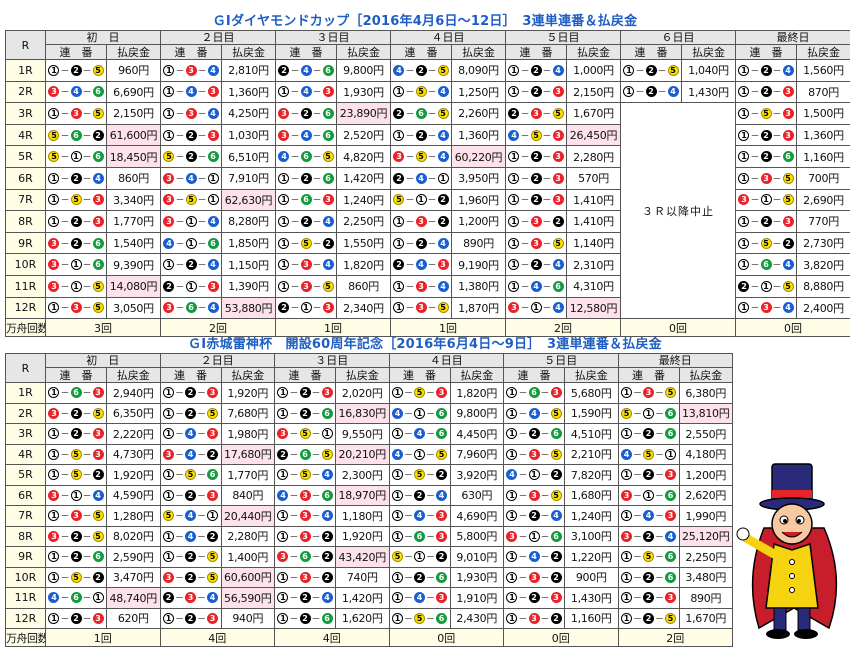 The image size is (850, 647). What do you see at coordinates (305, 536) in the screenshot?
I see `trifecta-combination: 1－3－2` at bounding box center [305, 536].